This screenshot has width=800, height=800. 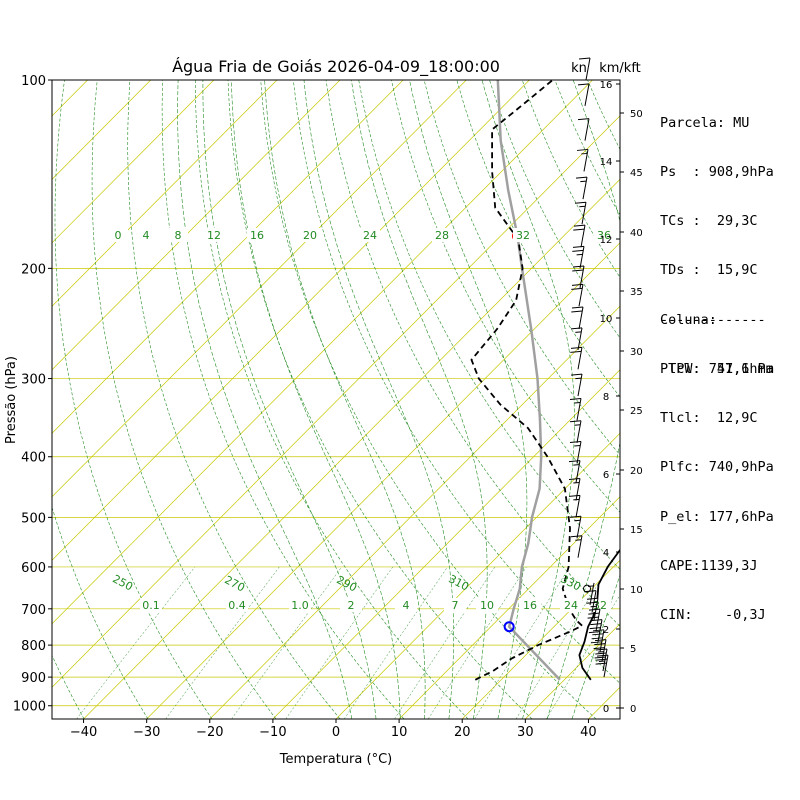 What do you see at coordinates (636, 590) in the screenshot?
I see `kft-tick-label: 10` at bounding box center [636, 590].